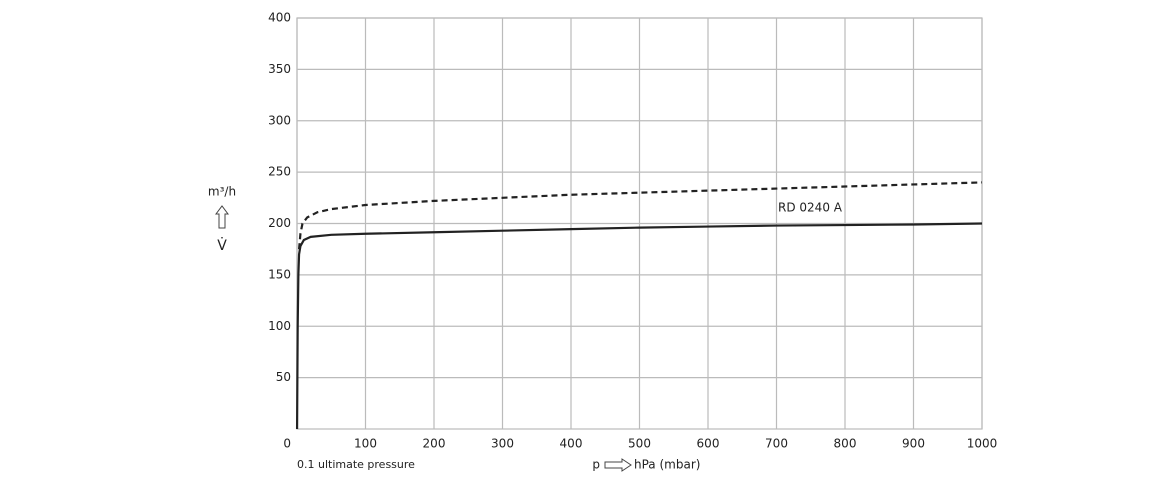 Image resolution: width=1160 pixels, height=480 pixels. Describe the element at coordinates (982, 444) in the screenshot. I see `x-tick-label: 1000` at that location.